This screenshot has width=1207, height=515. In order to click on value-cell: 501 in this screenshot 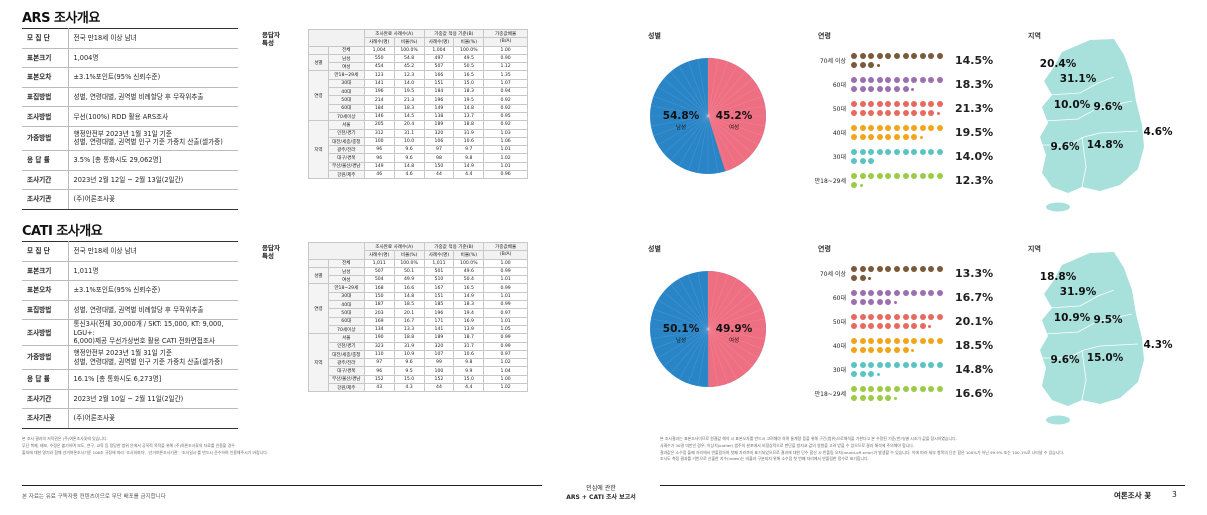, I will do `click(439, 271)`.